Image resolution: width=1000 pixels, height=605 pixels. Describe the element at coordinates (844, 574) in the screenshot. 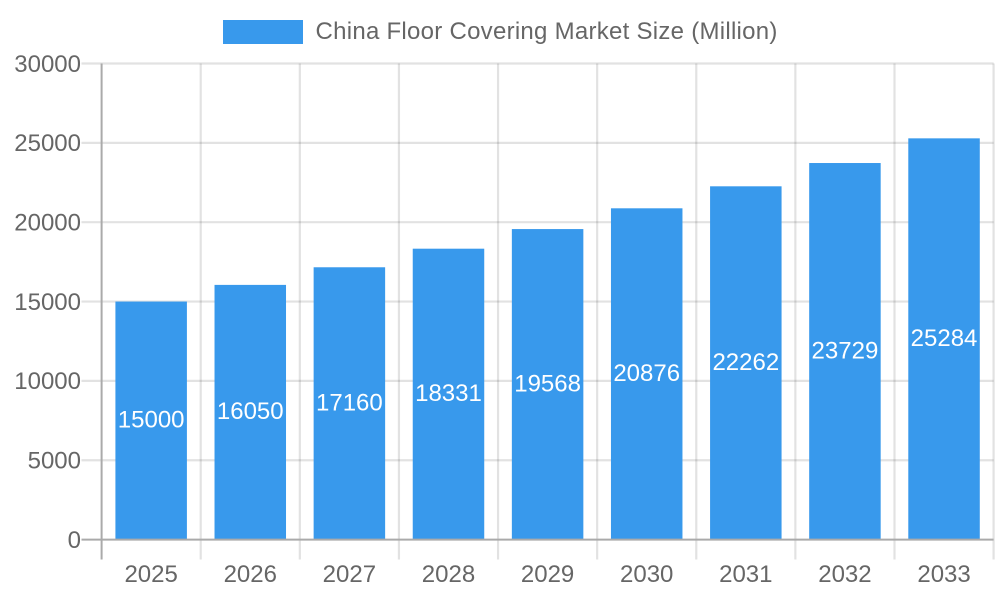

I see `svg-text: 2032` at that location.